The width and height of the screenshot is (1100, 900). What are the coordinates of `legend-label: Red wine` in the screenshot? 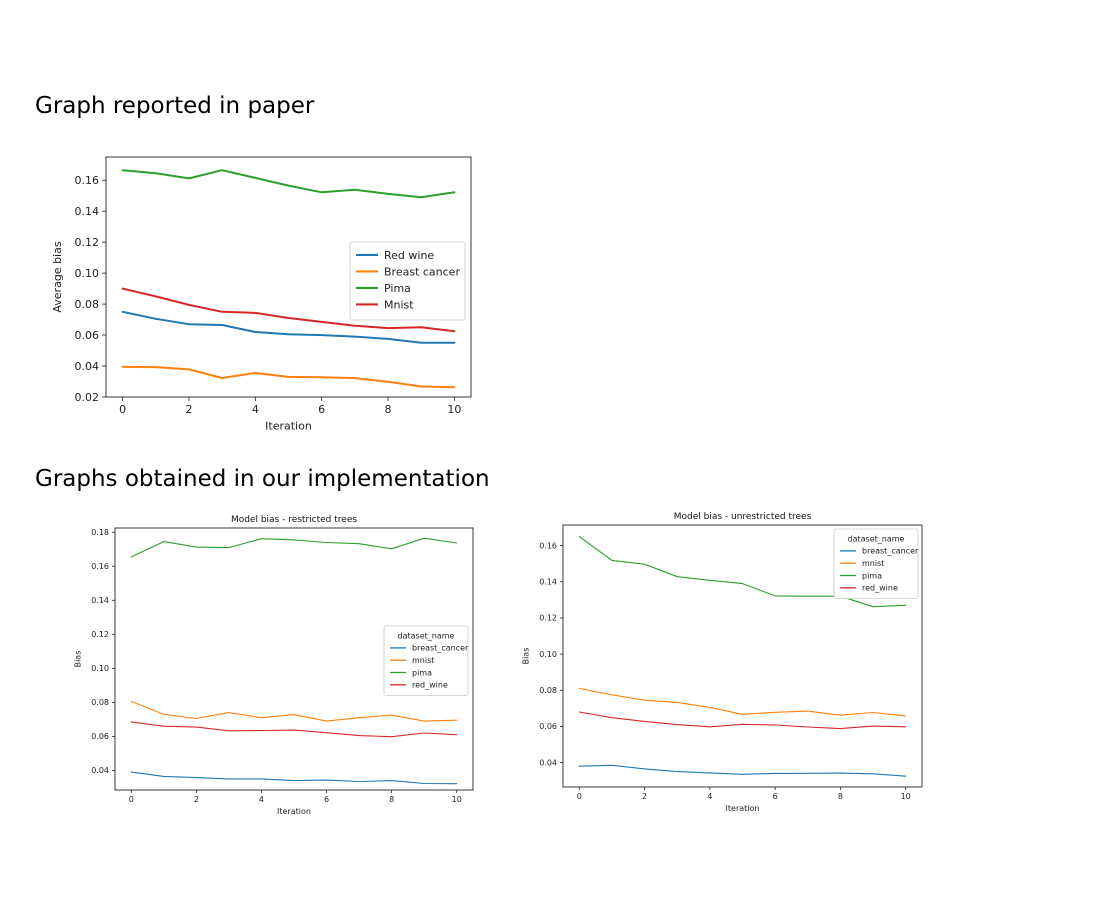 It's located at (409, 255).